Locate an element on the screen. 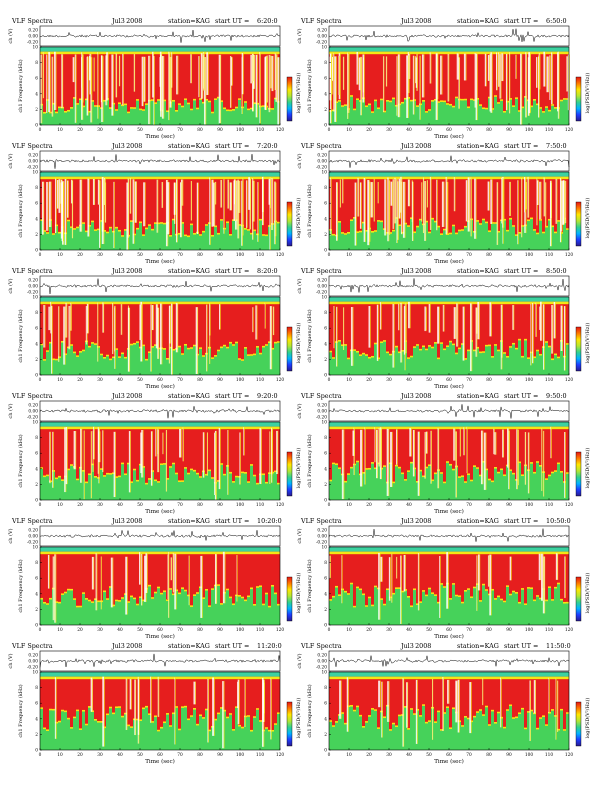 The height and width of the screenshot is (796, 612). panel-date: Jul3 2008 is located at coordinates (126, 146).